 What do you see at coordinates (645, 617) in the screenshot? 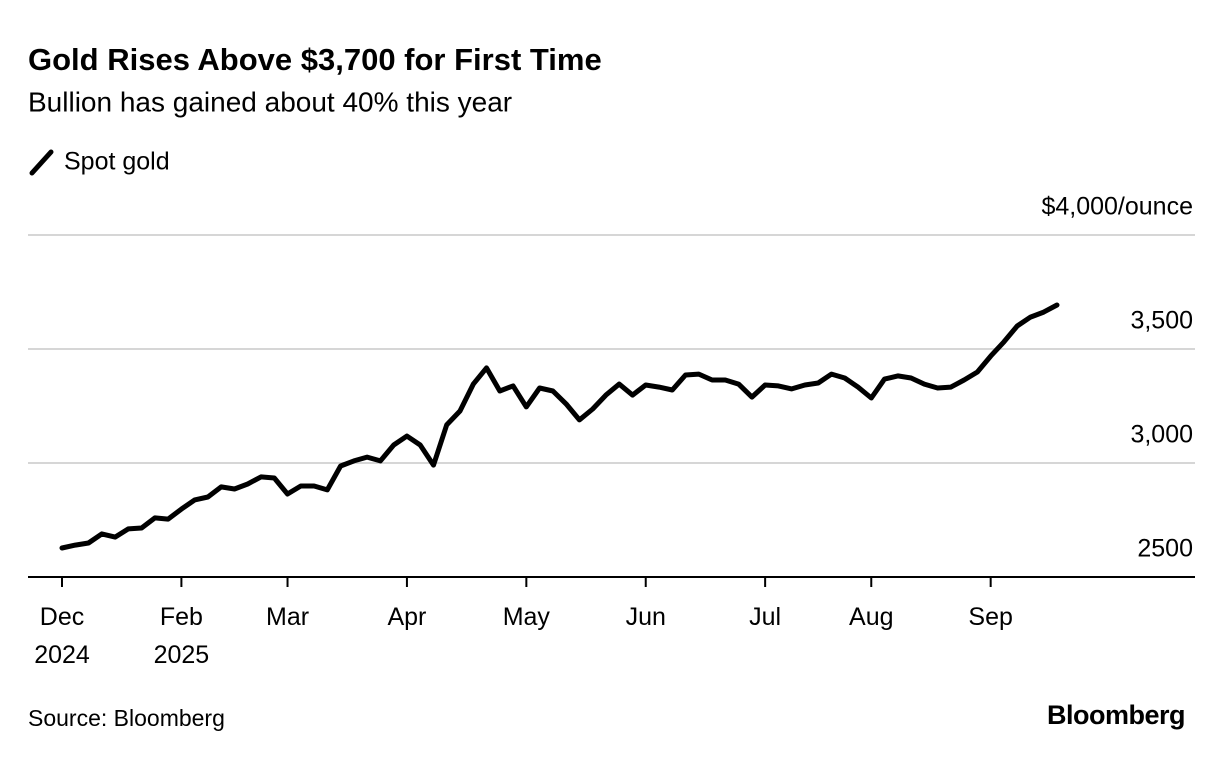
I see `x-tick-label: Jun` at bounding box center [645, 617].